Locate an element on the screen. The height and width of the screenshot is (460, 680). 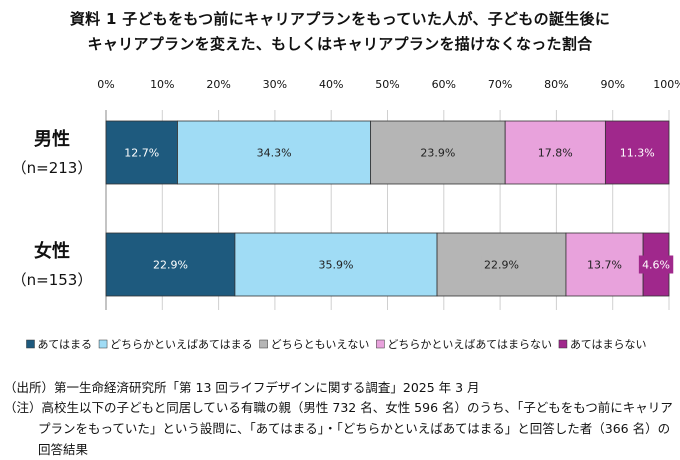
data-label: 17.8% is located at coordinates (555, 153).